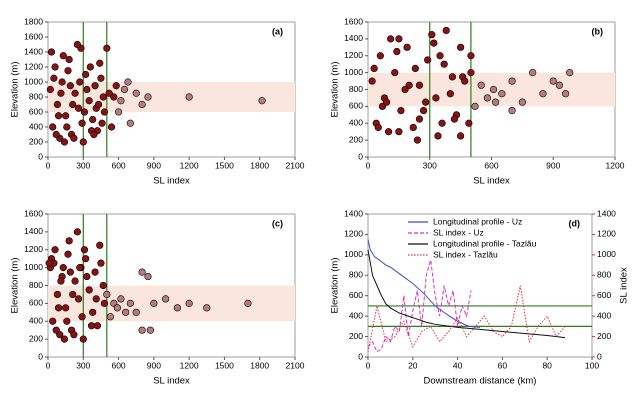 This screenshot has height=402, width=643. Describe the element at coordinates (360, 356) in the screenshot. I see `y-tick-label: 0` at that location.